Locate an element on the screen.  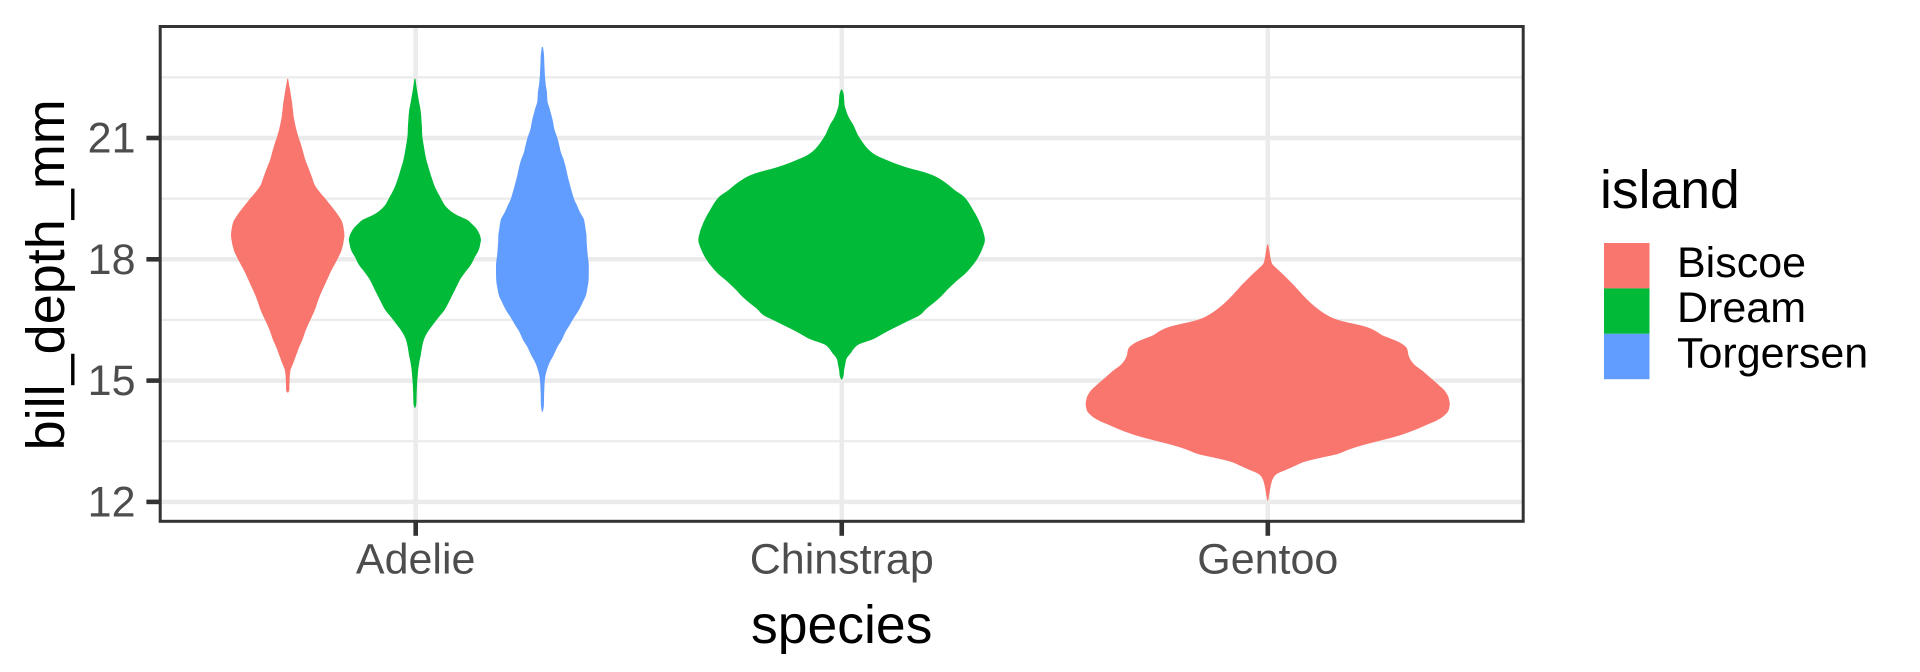
svg-text: Adelie is located at coordinates (416, 560).